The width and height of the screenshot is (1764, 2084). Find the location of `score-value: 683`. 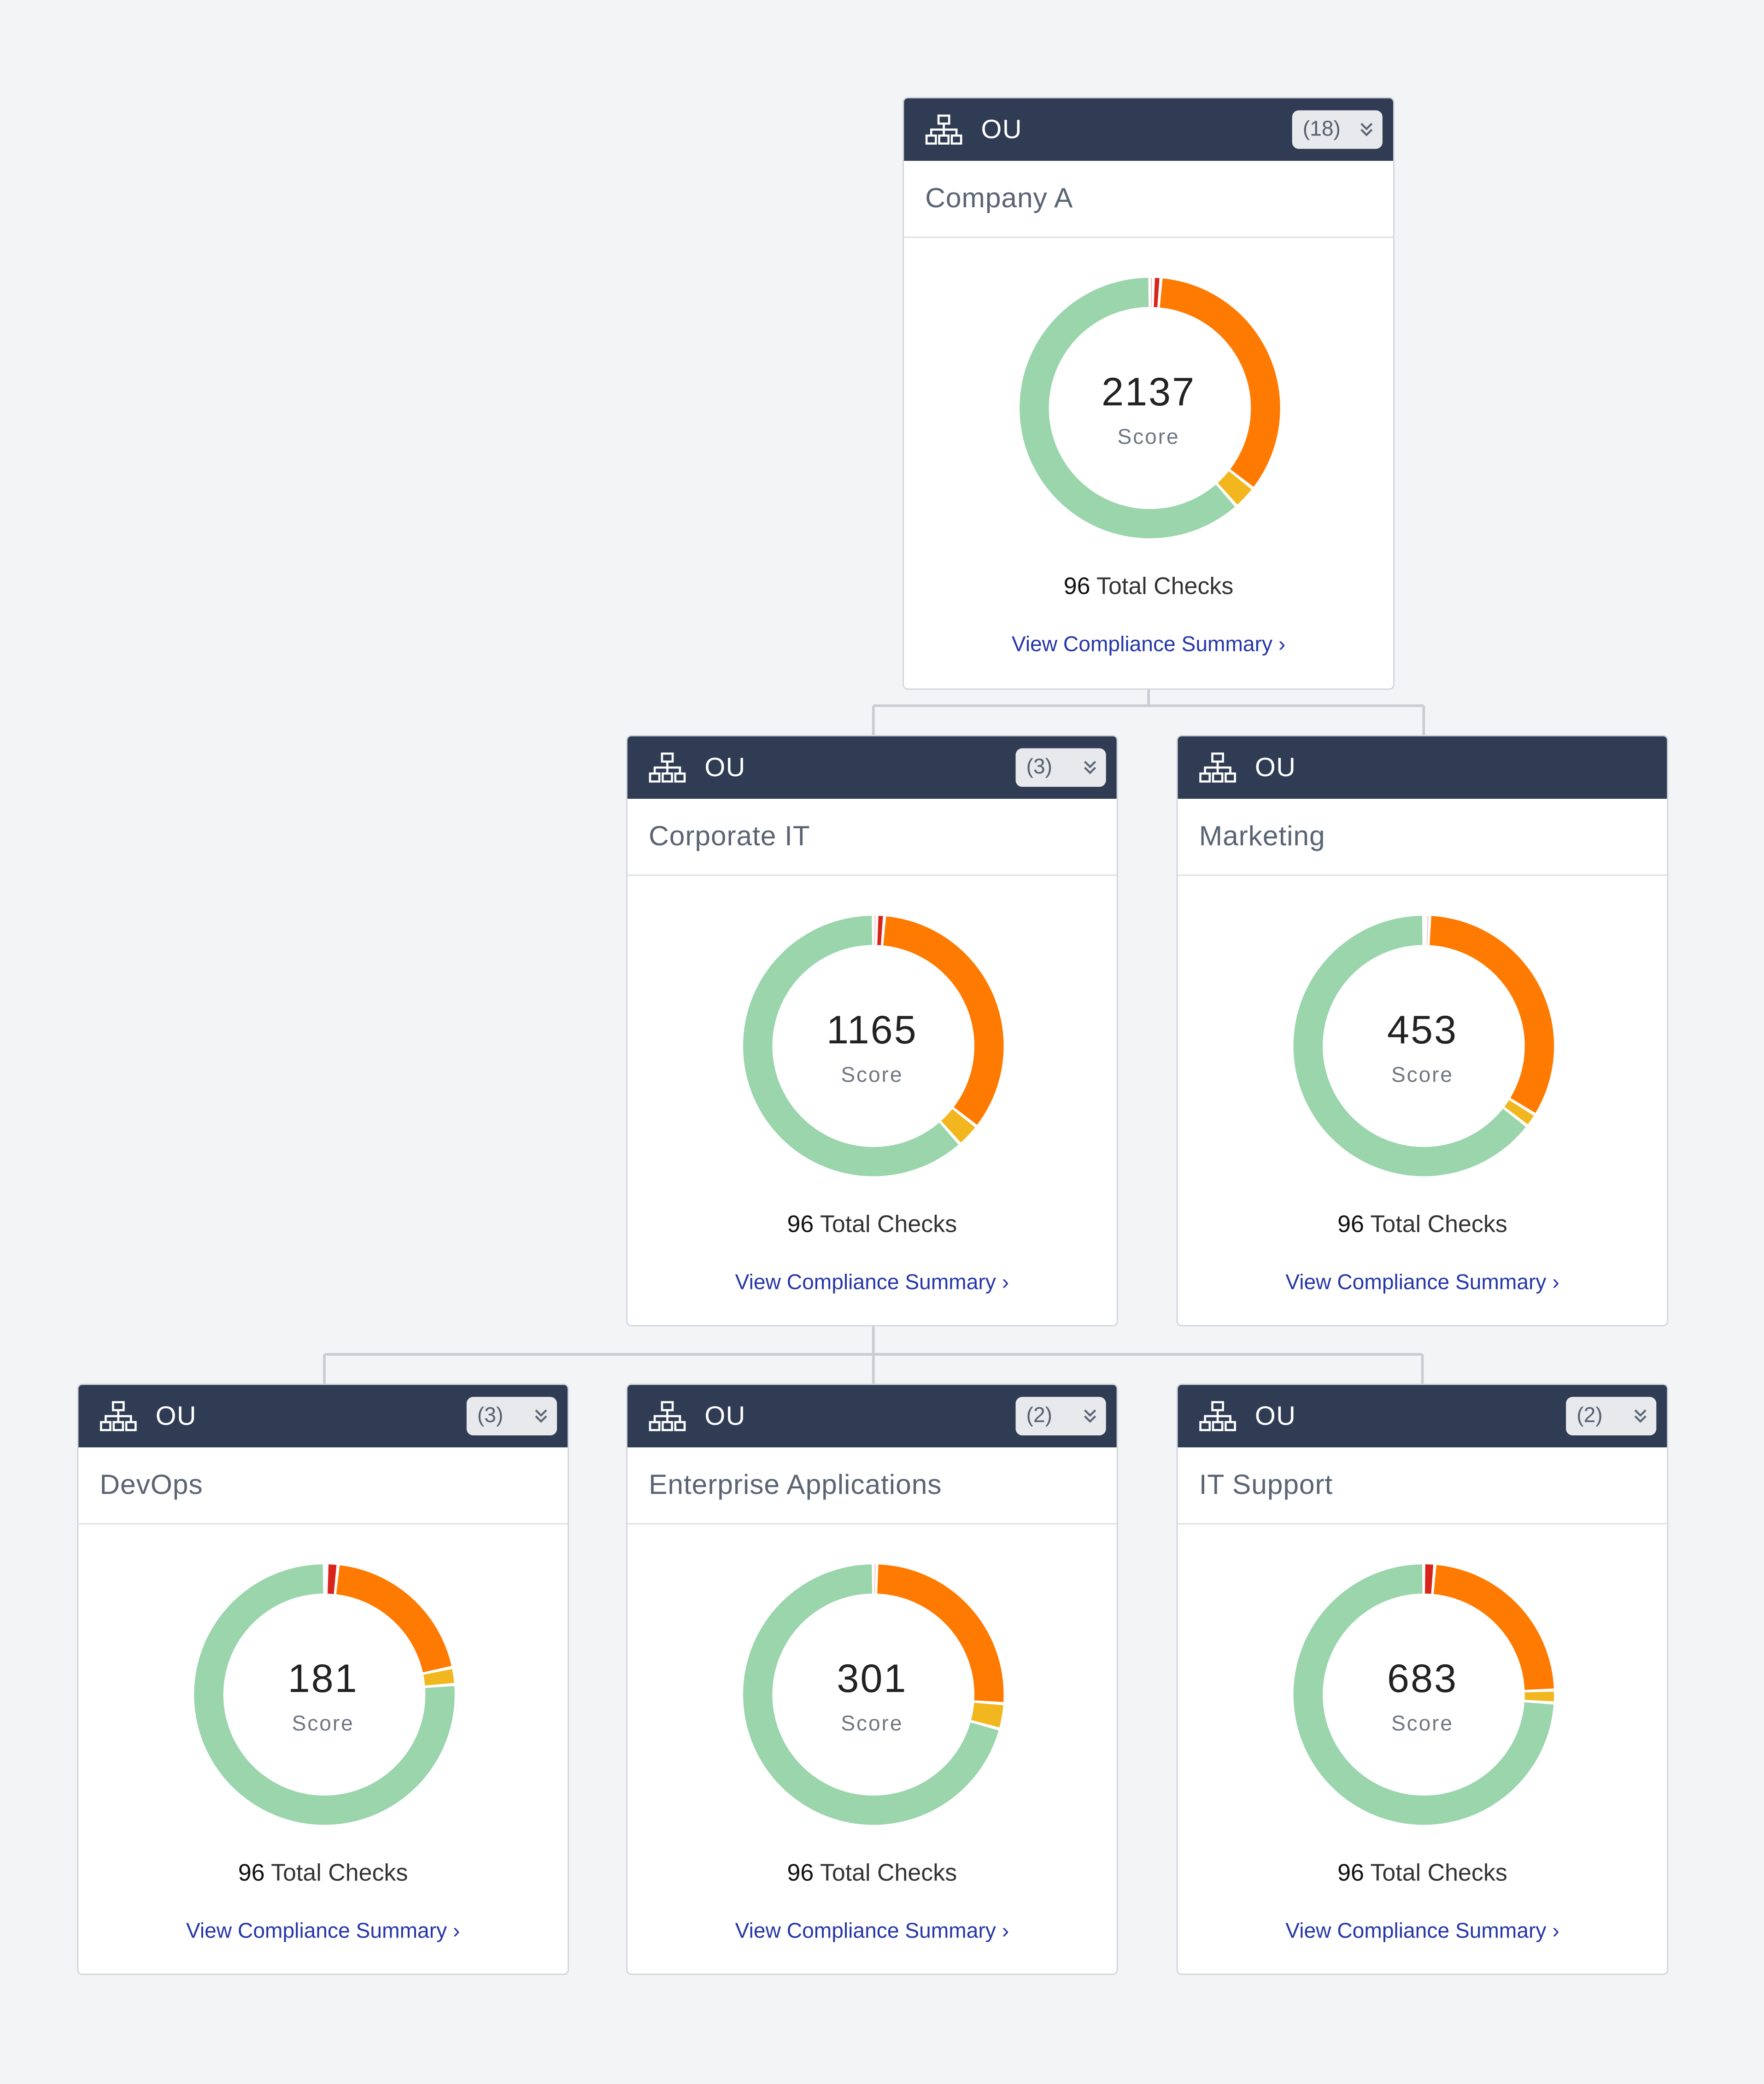

score-value: 683 is located at coordinates (1422, 1680).